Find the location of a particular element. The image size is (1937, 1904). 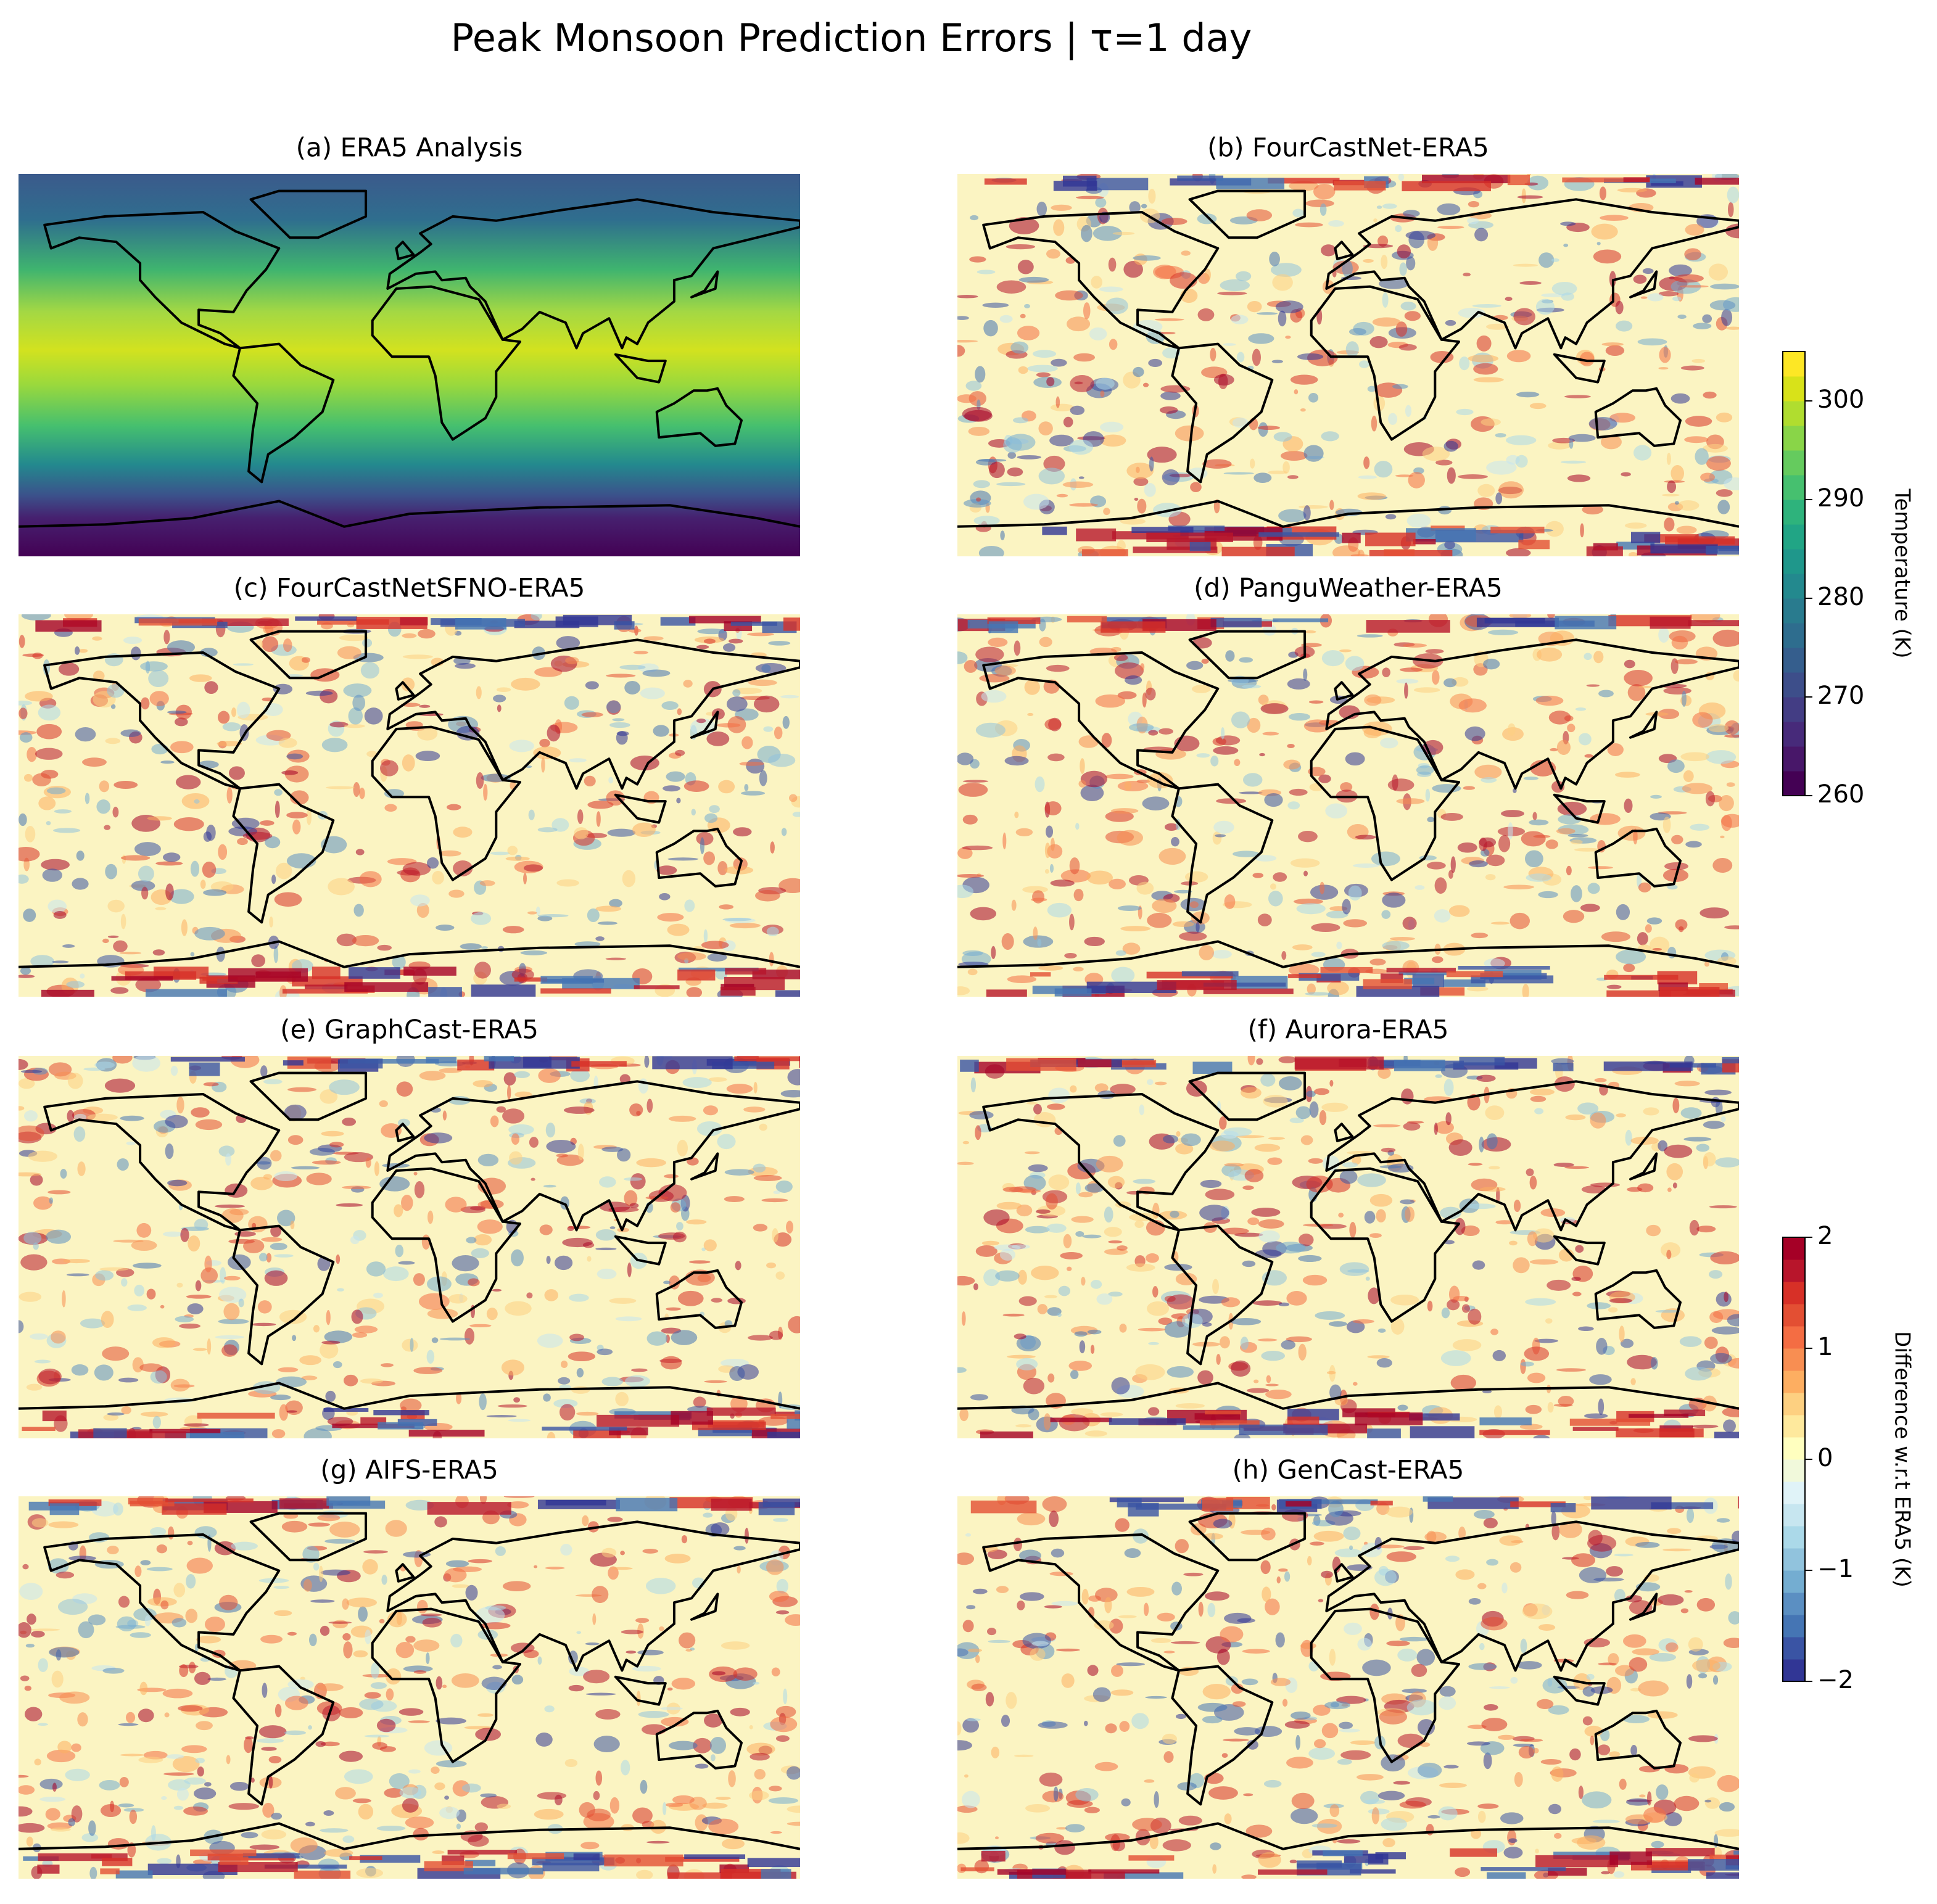

colorbar-band is located at coordinates (1794, 389).